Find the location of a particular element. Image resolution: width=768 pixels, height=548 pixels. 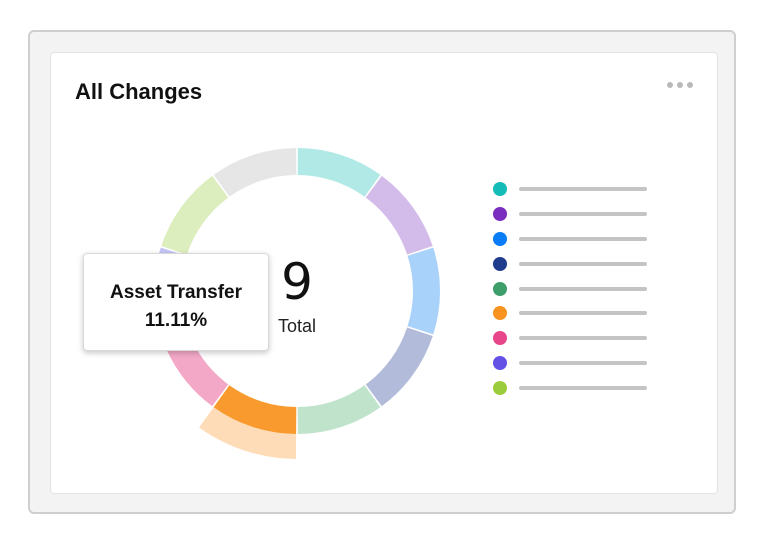

chart-legend is located at coordinates (573, 288).